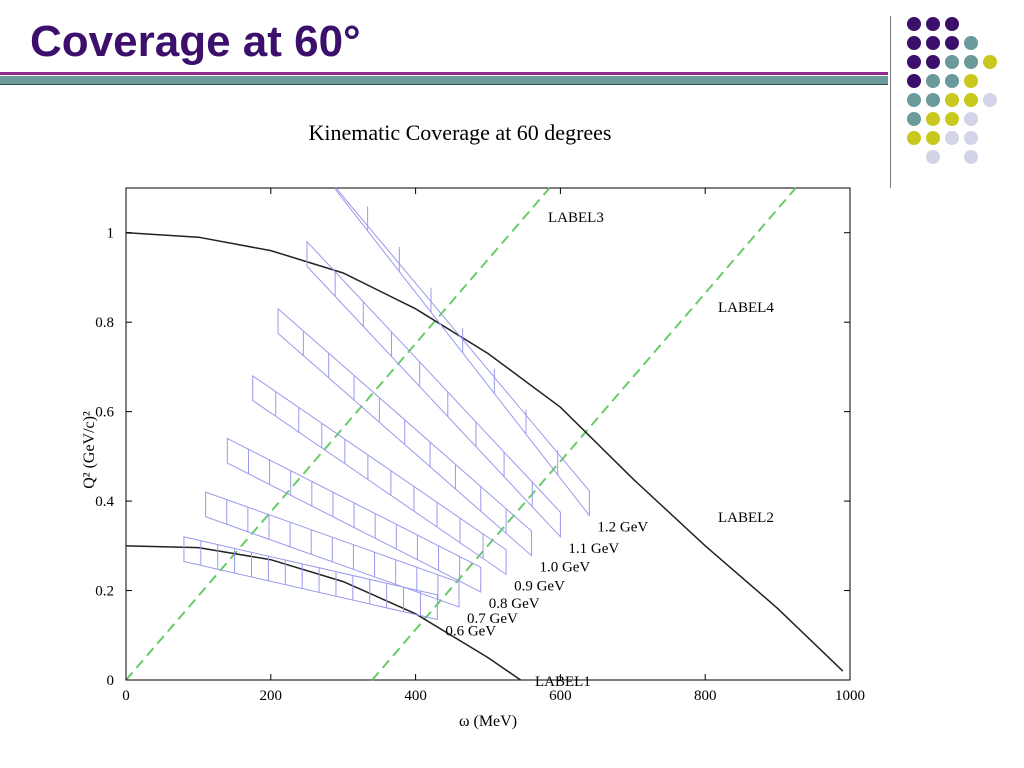 This screenshot has width=1024, height=768. I want to click on x-tick-label: 0, so click(126, 696).